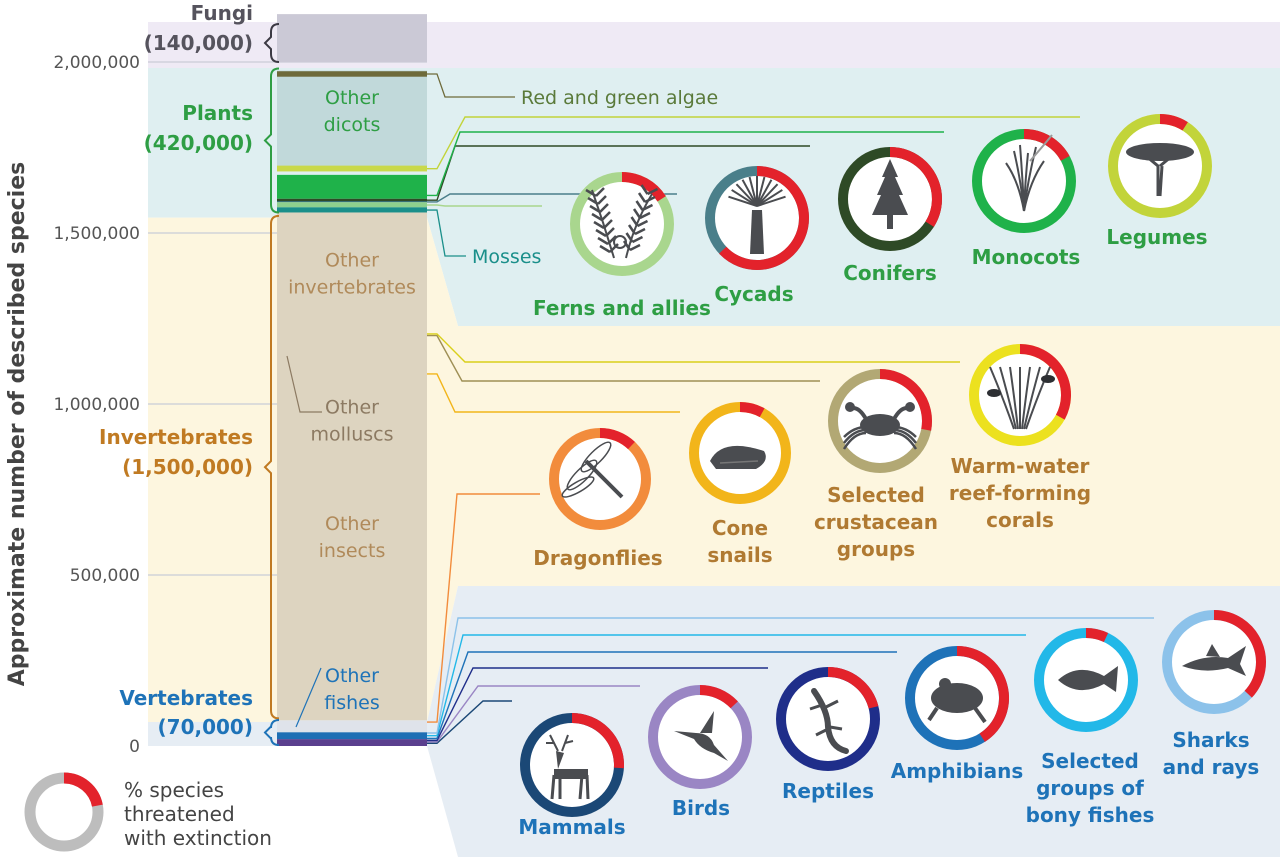 This screenshot has height=857, width=1280. Describe the element at coordinates (205, 727) in the screenshot. I see `group-count: (70,000)` at that location.